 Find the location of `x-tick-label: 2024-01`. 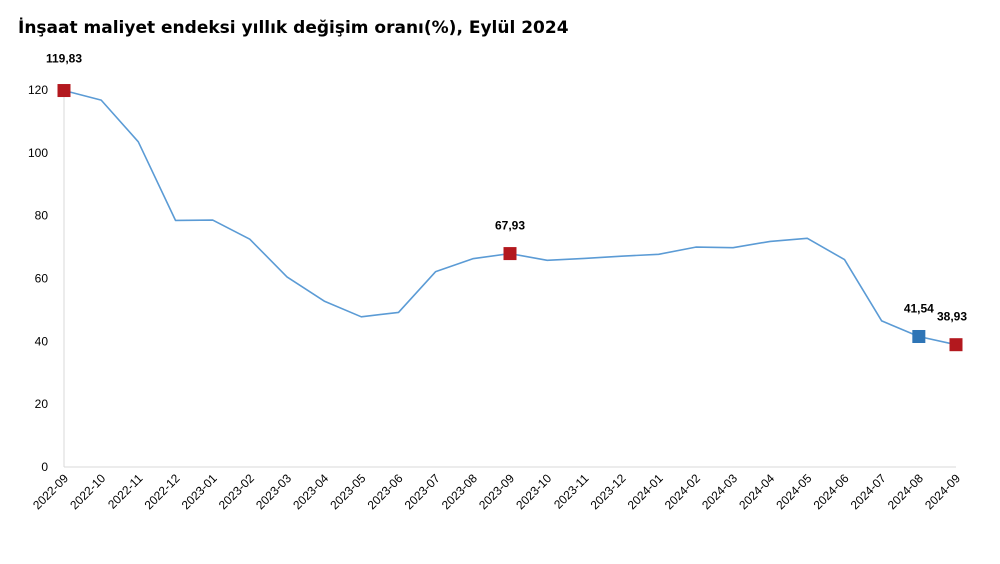

x-tick-label: 2024-01 is located at coordinates (645, 491).